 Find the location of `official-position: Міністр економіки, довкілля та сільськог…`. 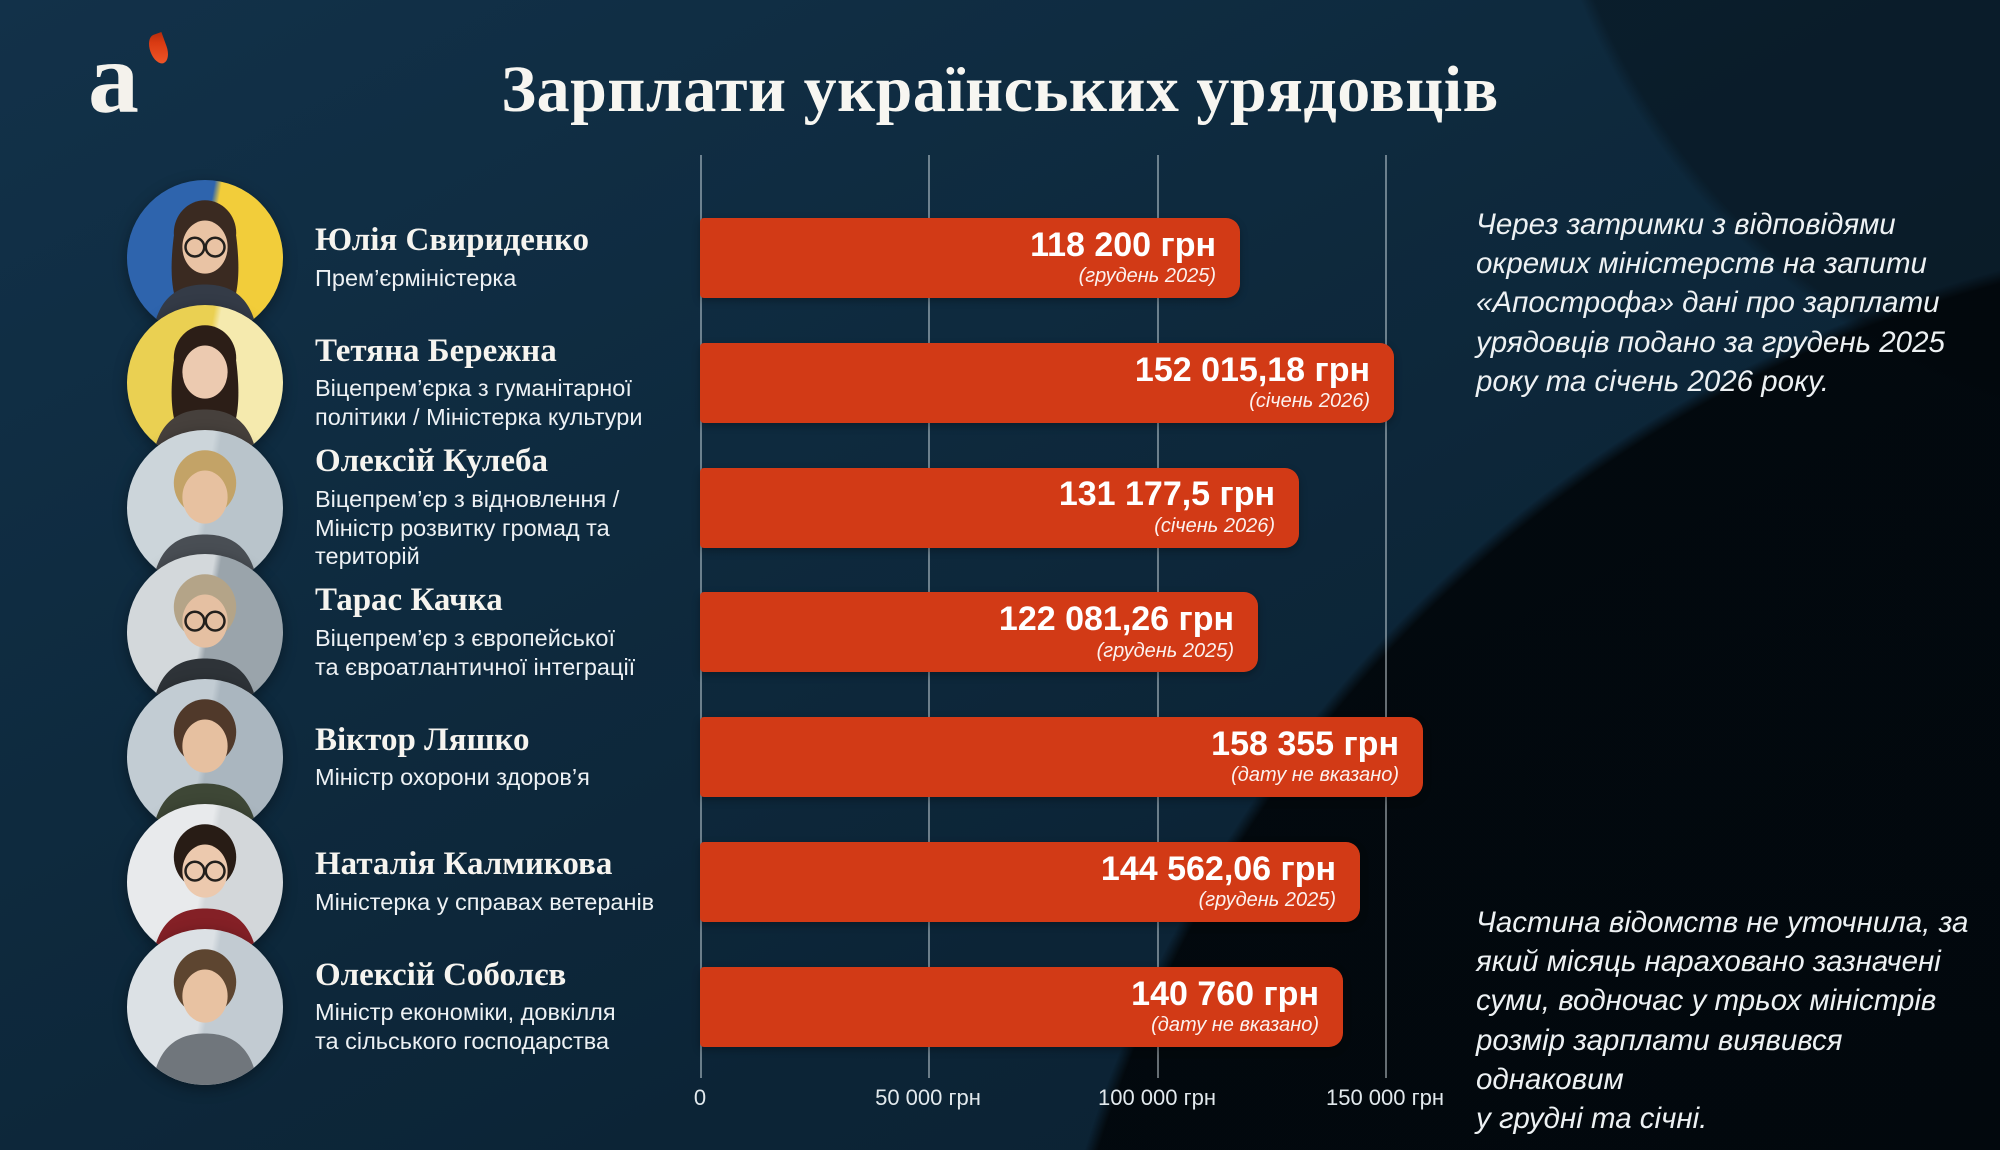

official-position: Міністр економіки, довкілля та сільськог… is located at coordinates (465, 1027).